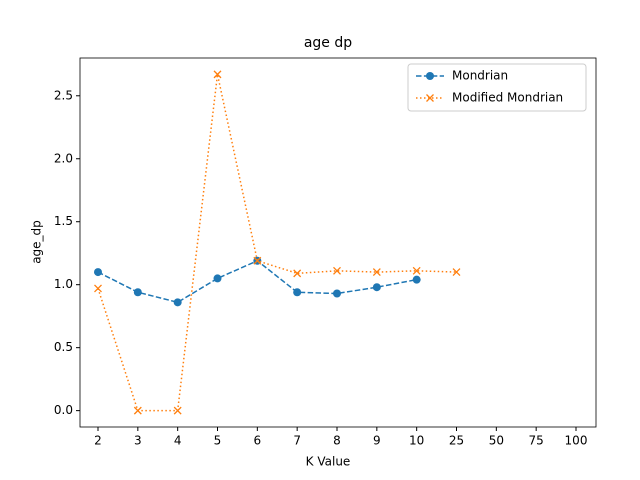 This screenshot has width=640, height=480. Describe the element at coordinates (258, 441) in the screenshot. I see `x-tick-label: 6` at that location.